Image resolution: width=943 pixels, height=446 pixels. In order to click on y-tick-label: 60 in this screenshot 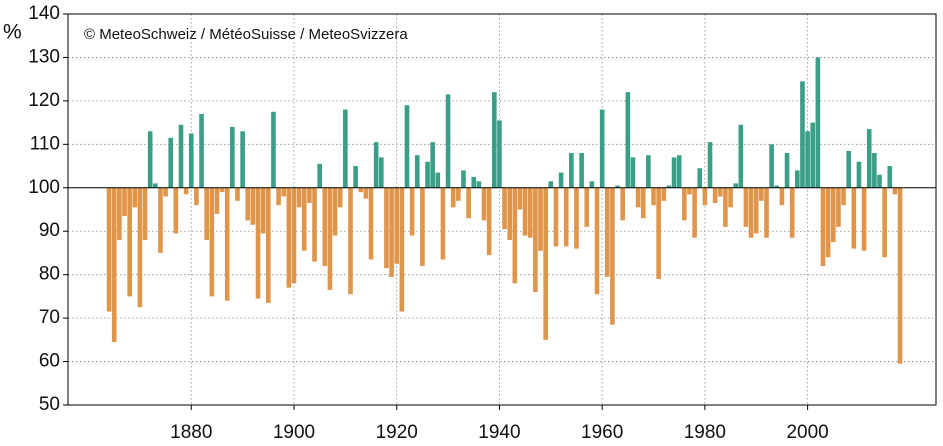, I will do `click(49, 361)`.